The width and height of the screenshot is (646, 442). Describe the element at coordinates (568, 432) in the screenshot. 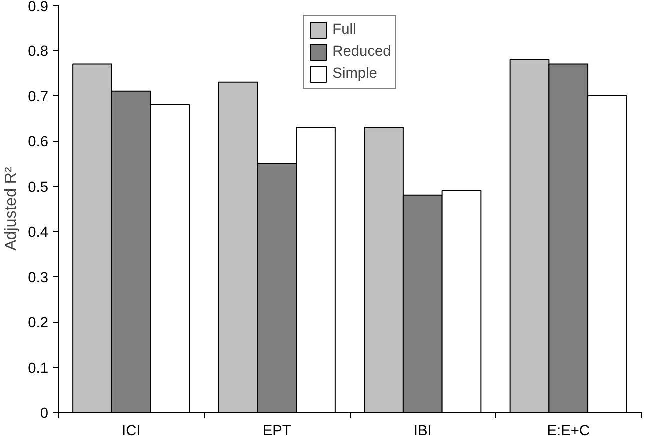

I see `x-tick-label: E:E+C` at that location.